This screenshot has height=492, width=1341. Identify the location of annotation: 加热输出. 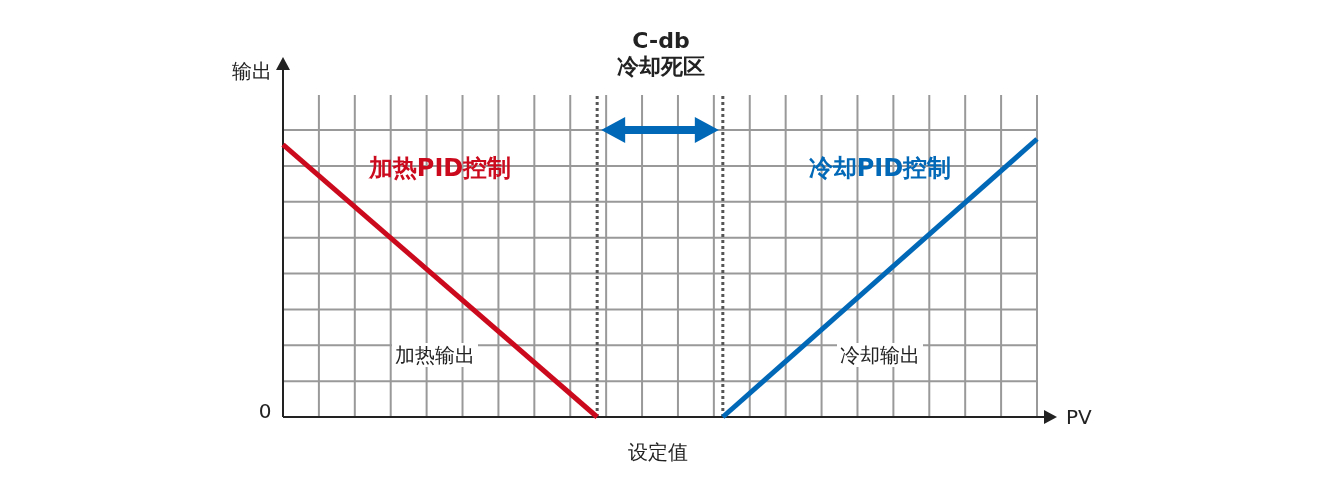
(435, 355).